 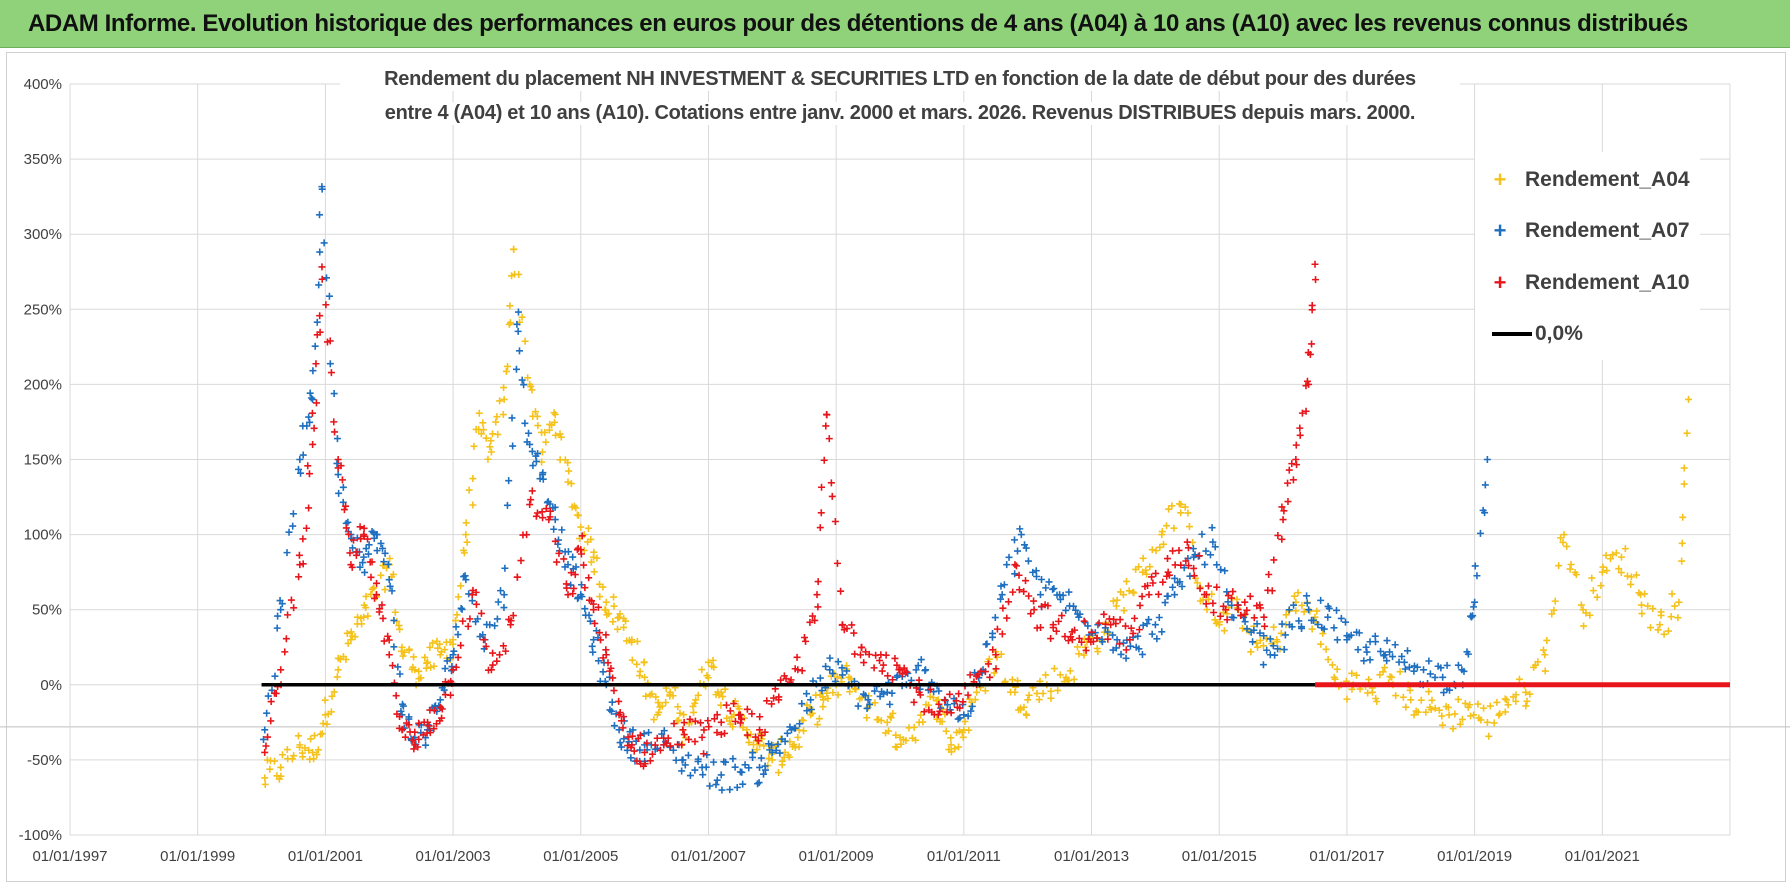 I want to click on y-tick-label: 250%, so click(x=43, y=309).